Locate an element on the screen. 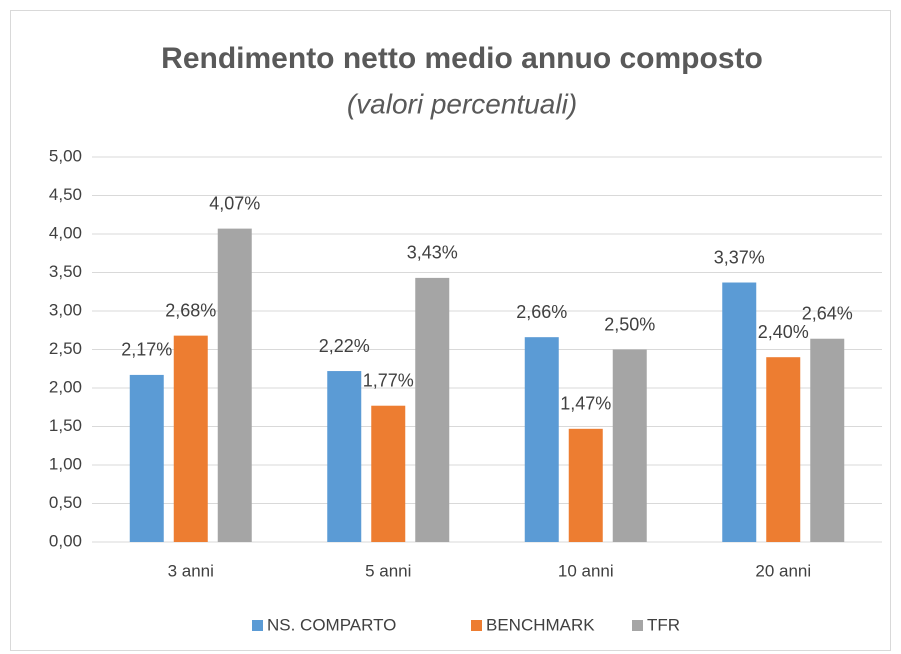  y-tick-label: 4,00 is located at coordinates (65, 232).